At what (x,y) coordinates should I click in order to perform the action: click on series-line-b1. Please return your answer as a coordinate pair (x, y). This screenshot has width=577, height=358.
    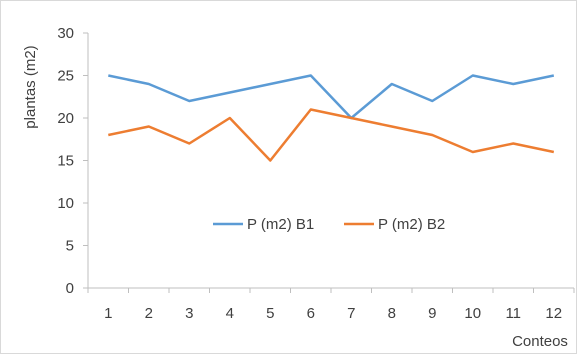
    Looking at the image, I should click on (331, 97).